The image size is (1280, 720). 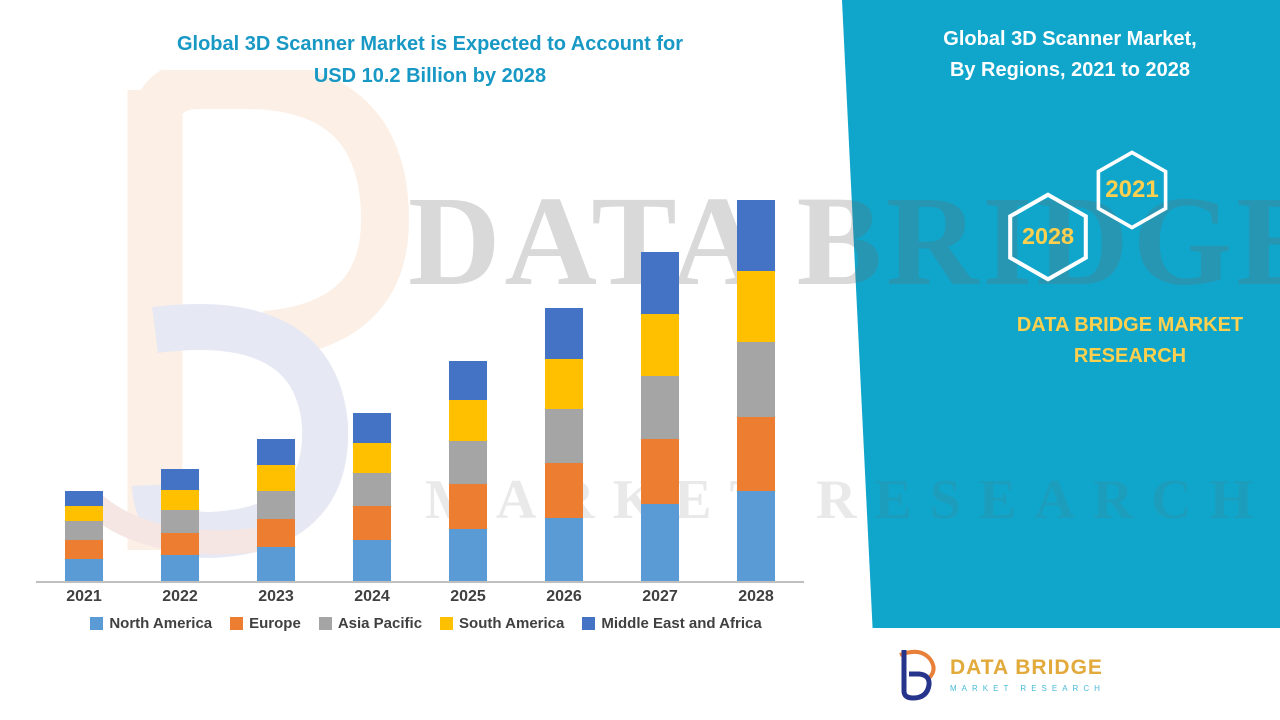 I want to click on bar-2026, so click(x=564, y=444).